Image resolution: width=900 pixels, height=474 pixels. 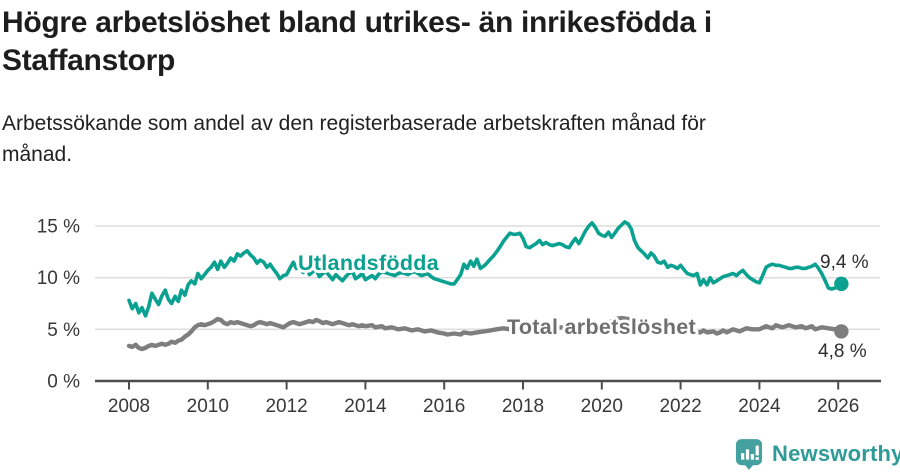 I want to click on x-tick-label-2012: 2012, so click(x=286, y=406).